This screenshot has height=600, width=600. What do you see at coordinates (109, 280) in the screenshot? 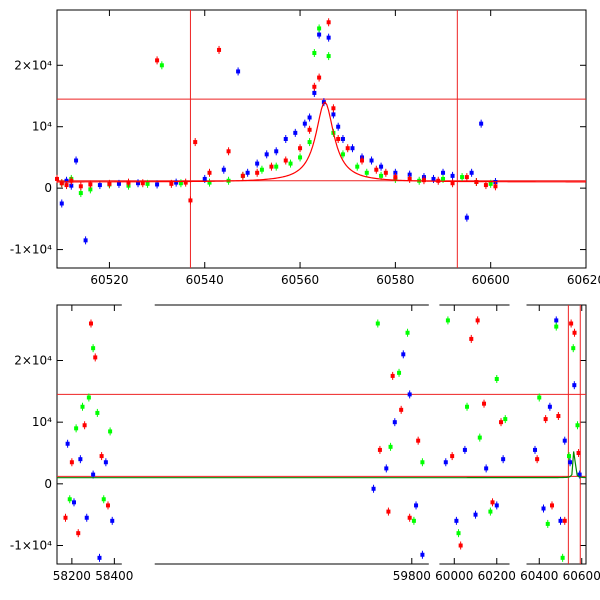
I see `x-tick-label: 60520` at bounding box center [109, 280].